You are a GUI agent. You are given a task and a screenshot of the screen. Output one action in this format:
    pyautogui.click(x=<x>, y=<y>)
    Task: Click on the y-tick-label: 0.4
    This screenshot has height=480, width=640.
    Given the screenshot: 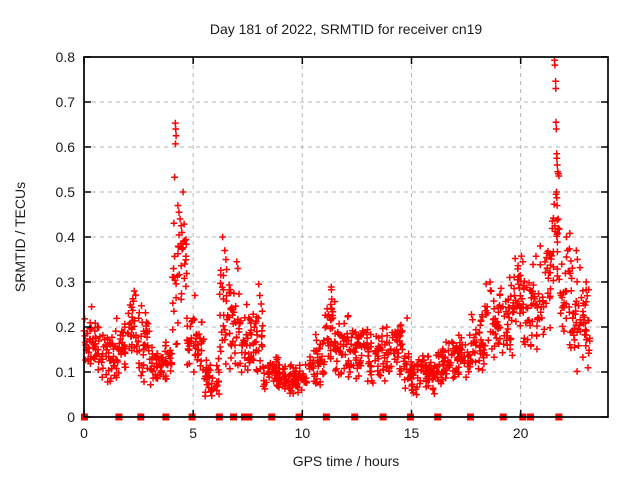 What is the action you would take?
    pyautogui.click(x=66, y=237)
    